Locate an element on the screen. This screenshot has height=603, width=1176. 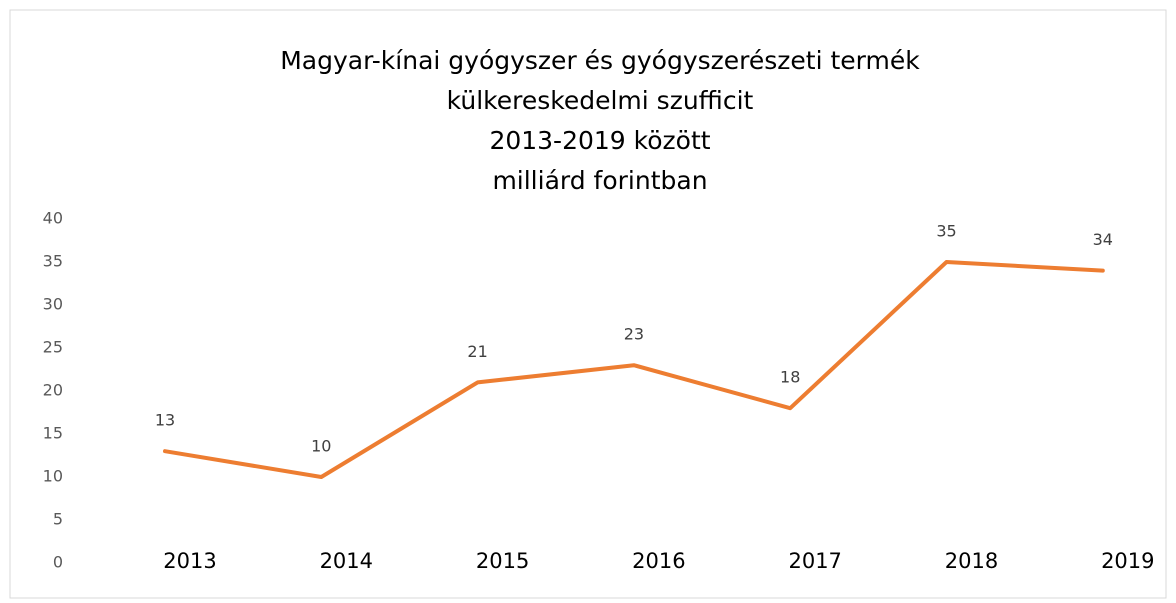
chart-title: milliárd forintban is located at coordinates (599, 180).